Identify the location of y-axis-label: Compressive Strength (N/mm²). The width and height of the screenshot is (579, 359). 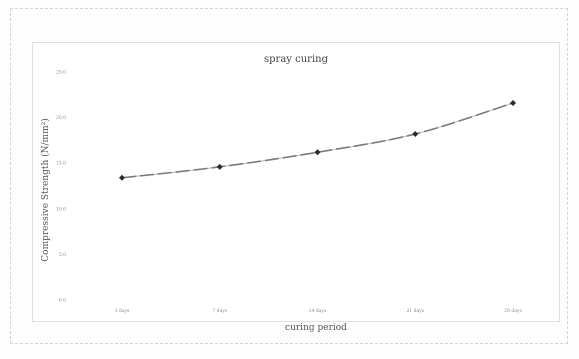
(45, 189).